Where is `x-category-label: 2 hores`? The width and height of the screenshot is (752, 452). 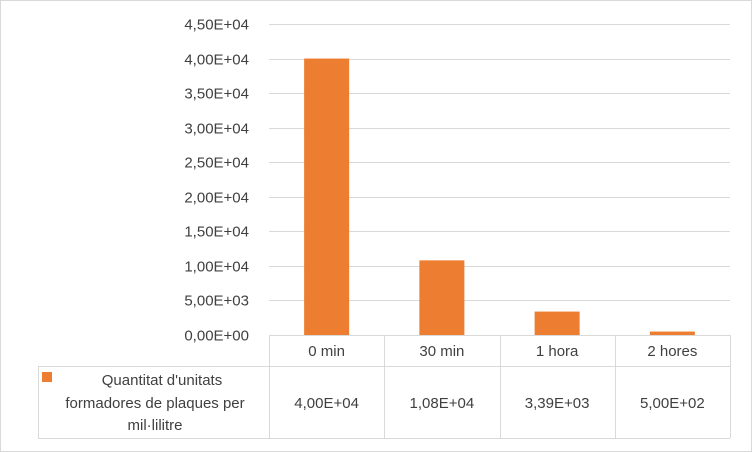 x-category-label: 2 hores is located at coordinates (672, 351).